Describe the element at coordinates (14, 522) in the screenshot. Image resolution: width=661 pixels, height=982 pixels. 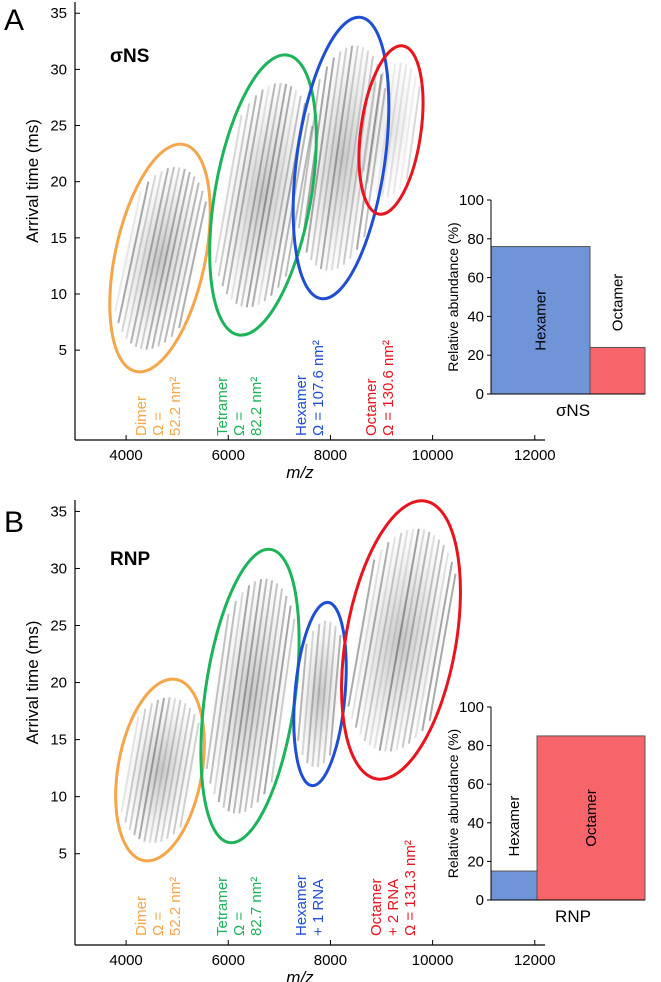
I see `panel-letter: B` at that location.